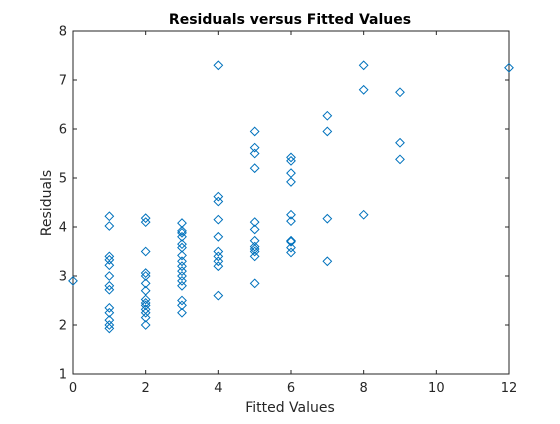 Image resolution: width=560 pixels, height=424 pixels. I want to click on y-tick-label: 1, so click(63, 375).